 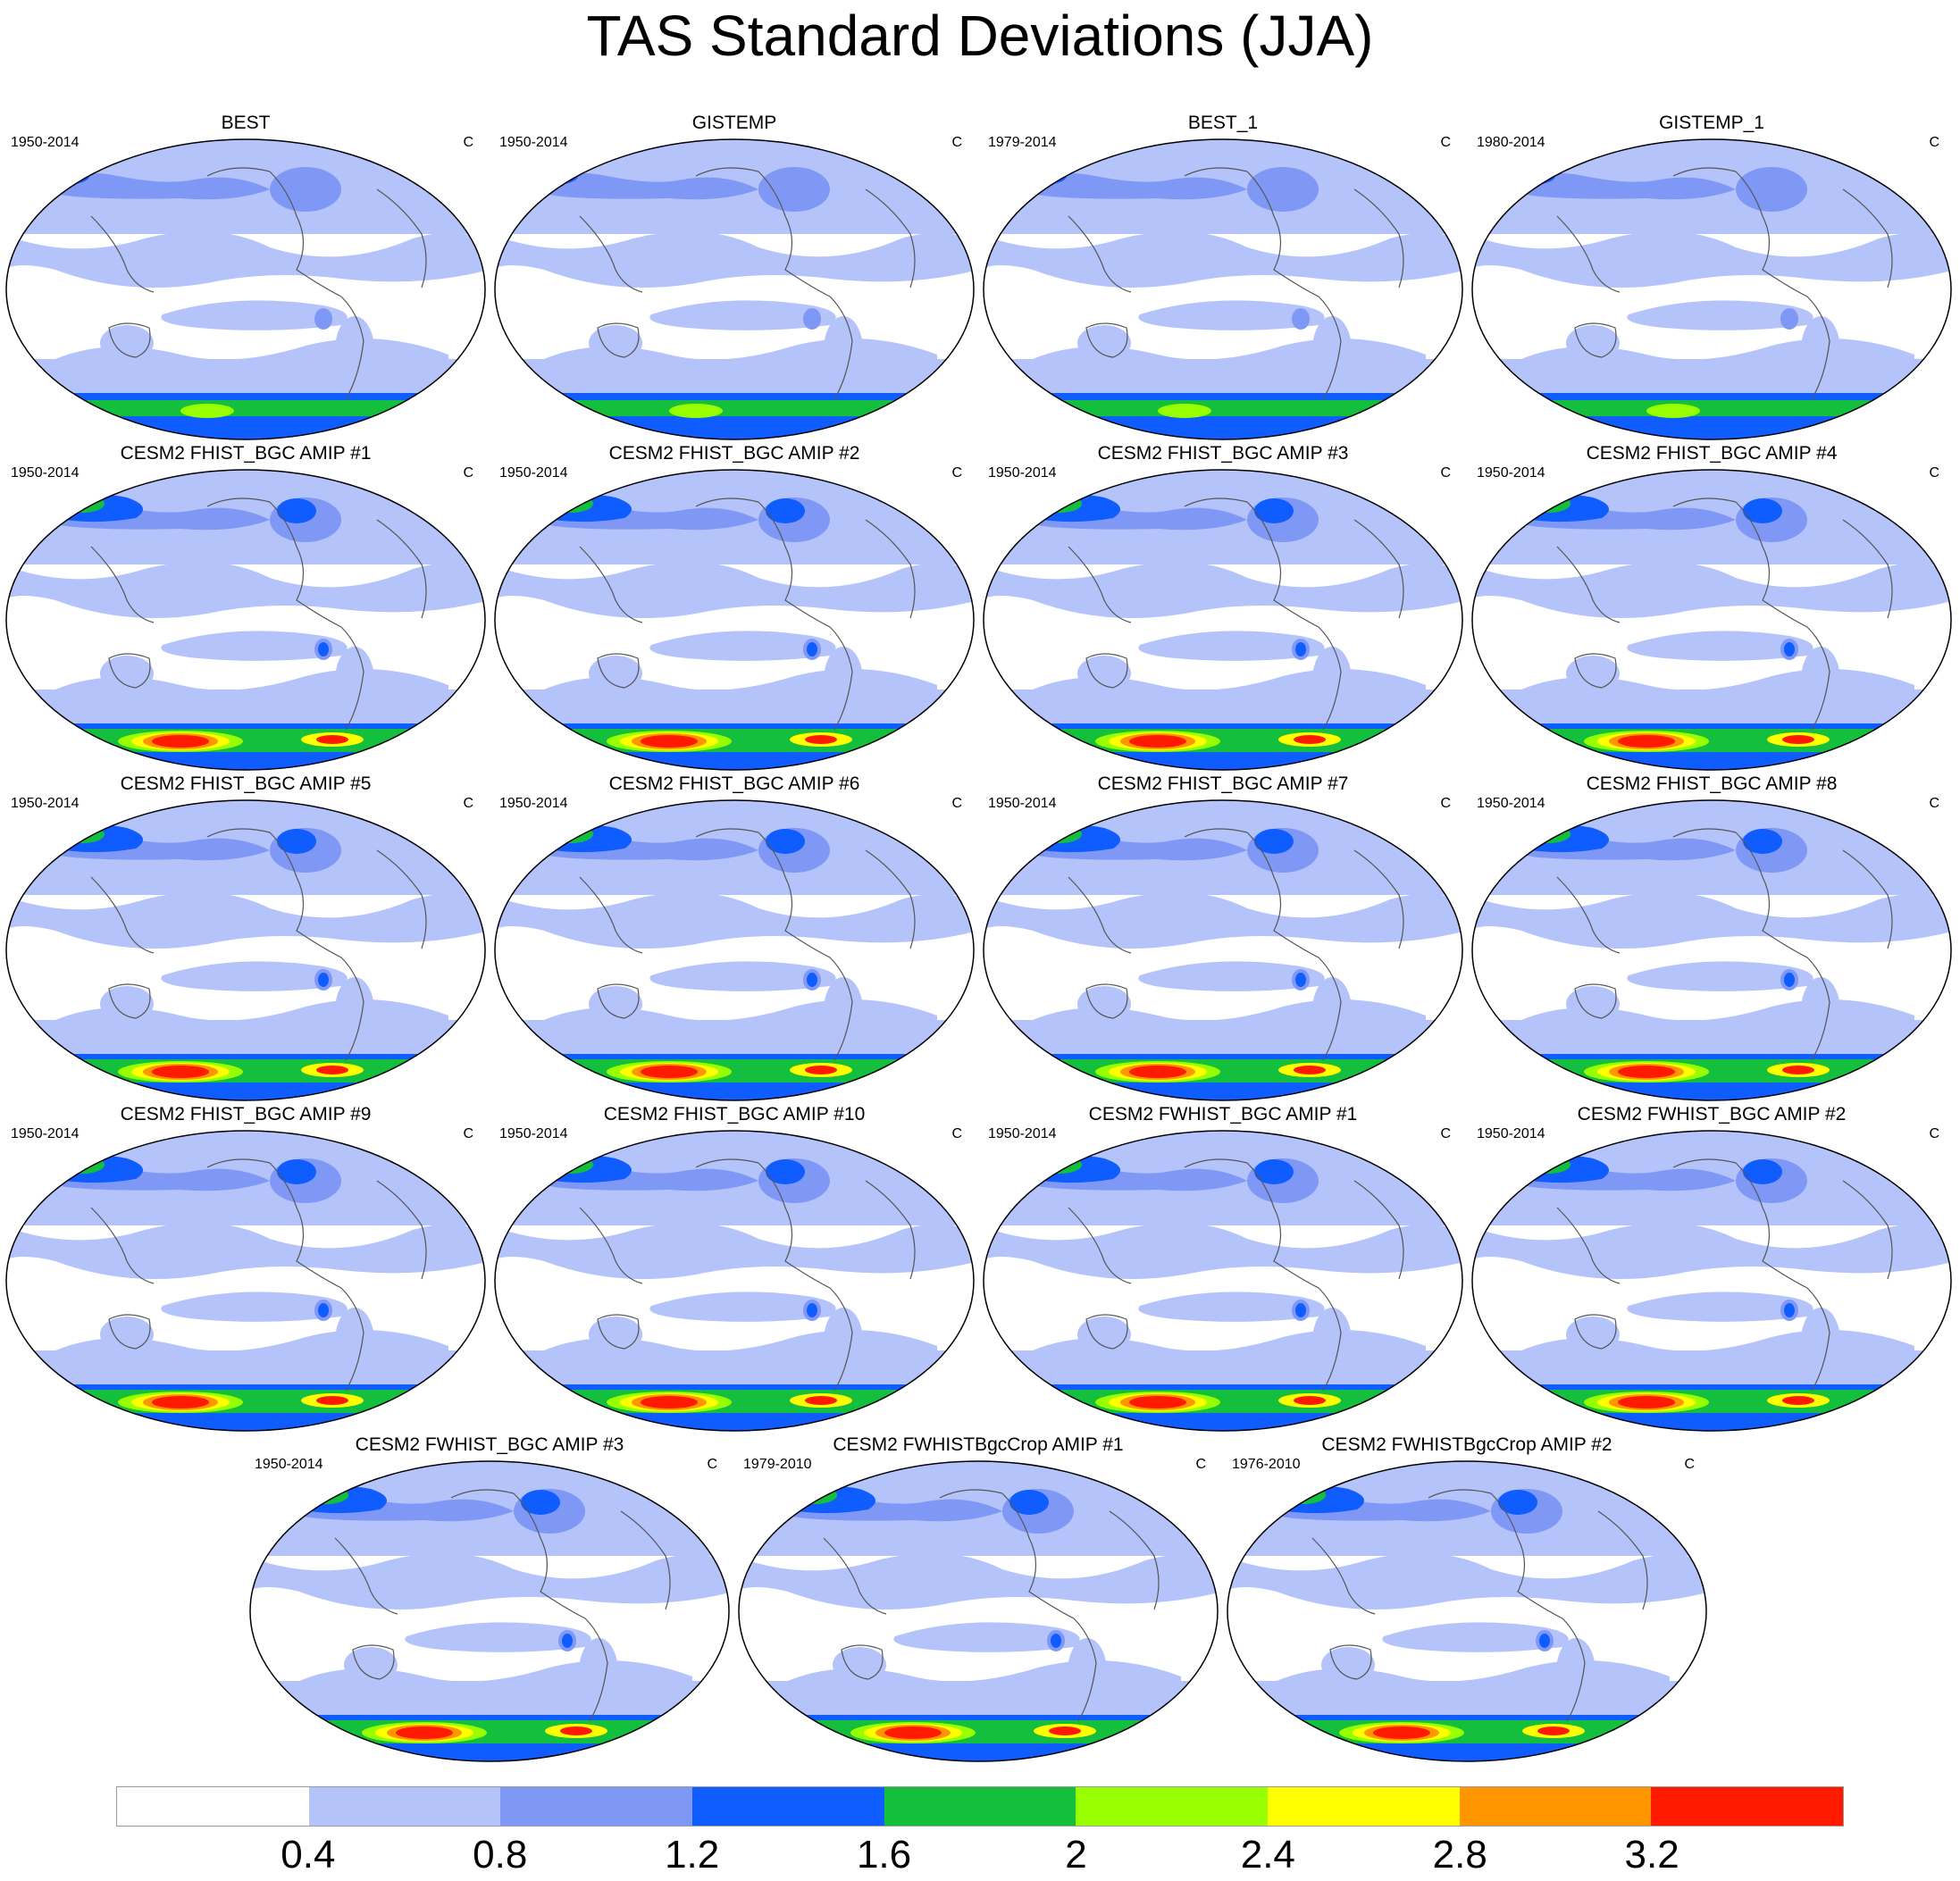 I want to click on shade-antarctic-red-east, so click(x=1798, y=1401).